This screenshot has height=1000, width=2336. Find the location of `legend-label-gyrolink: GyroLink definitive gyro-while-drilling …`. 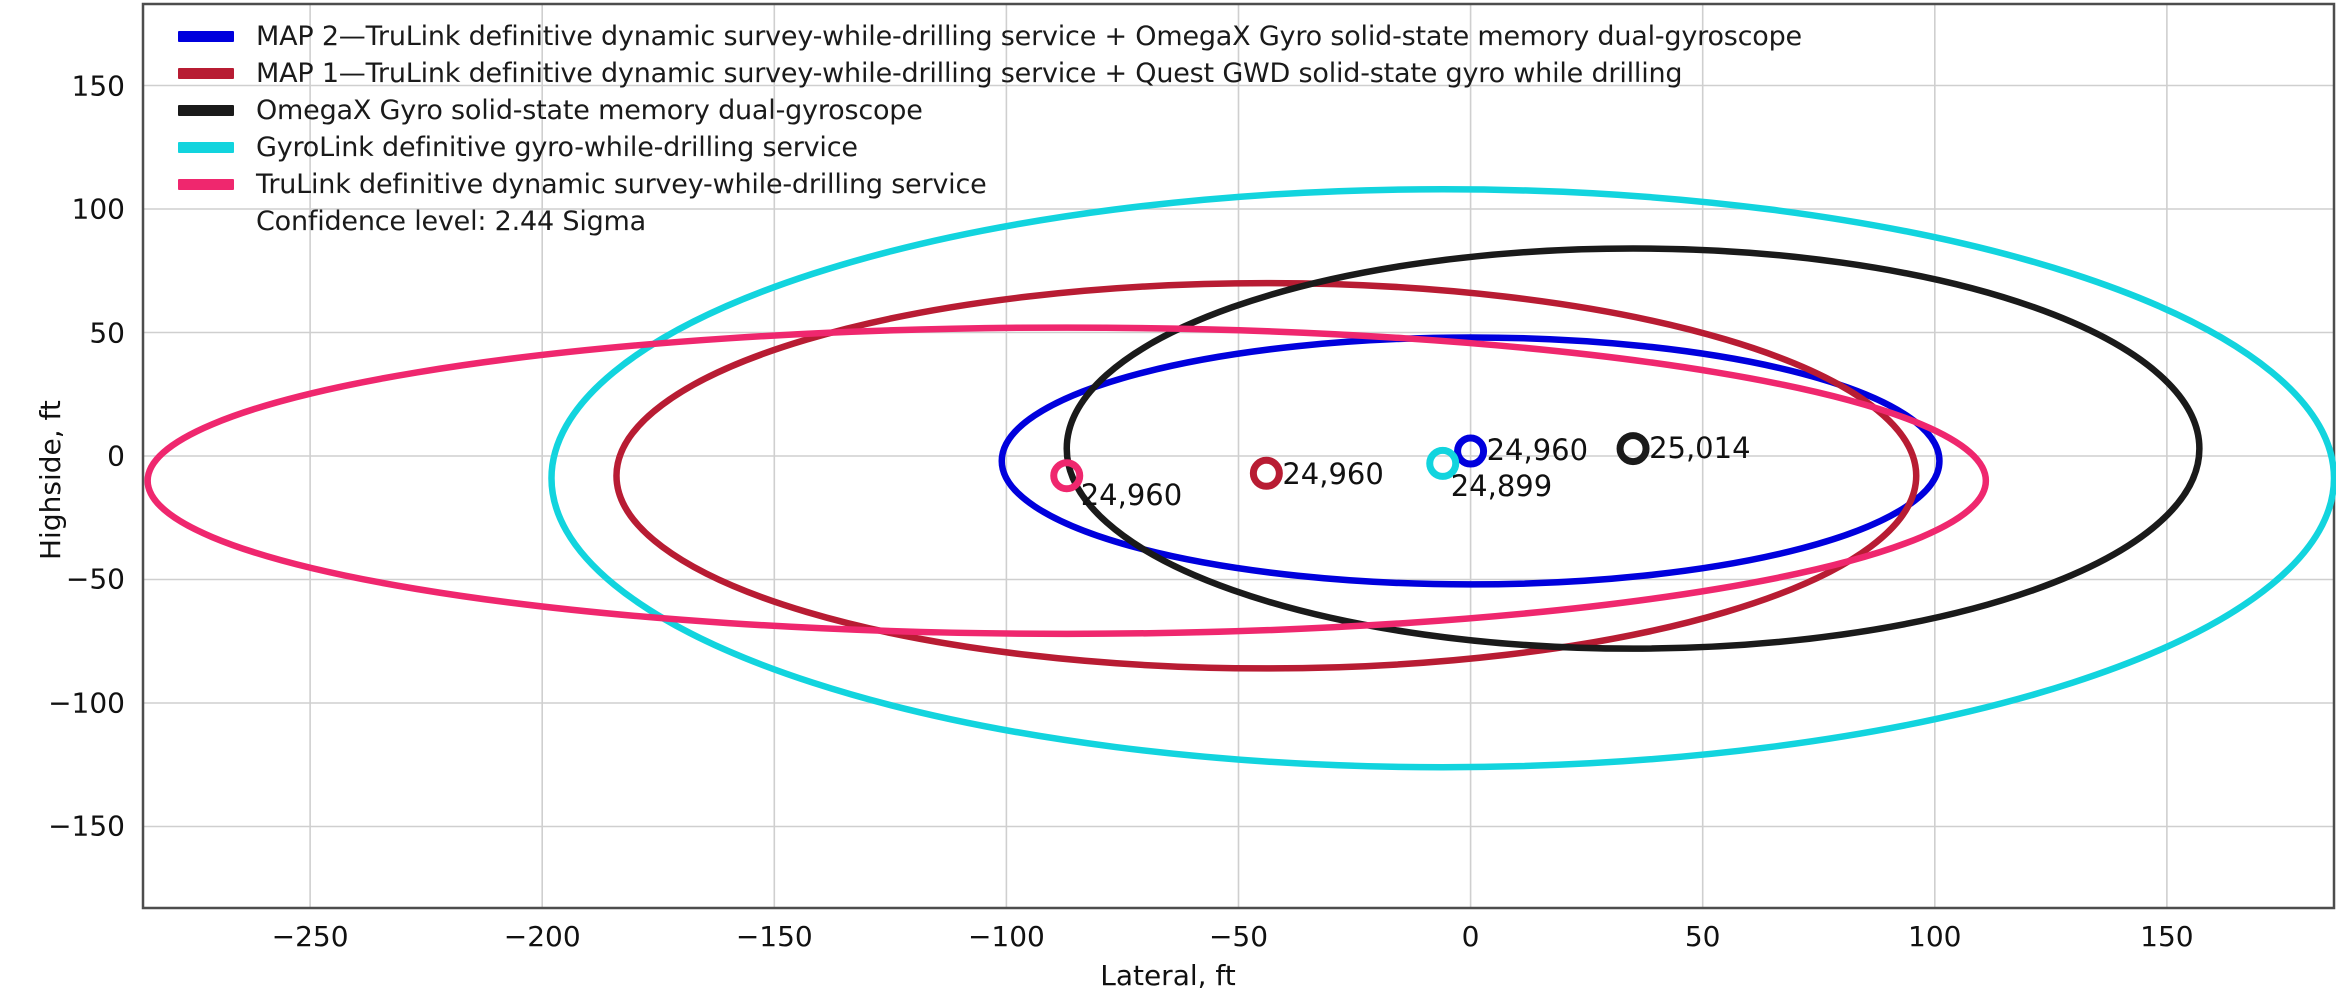

legend-label-gyrolink: GyroLink definitive gyro-while-drilling … is located at coordinates (557, 147).